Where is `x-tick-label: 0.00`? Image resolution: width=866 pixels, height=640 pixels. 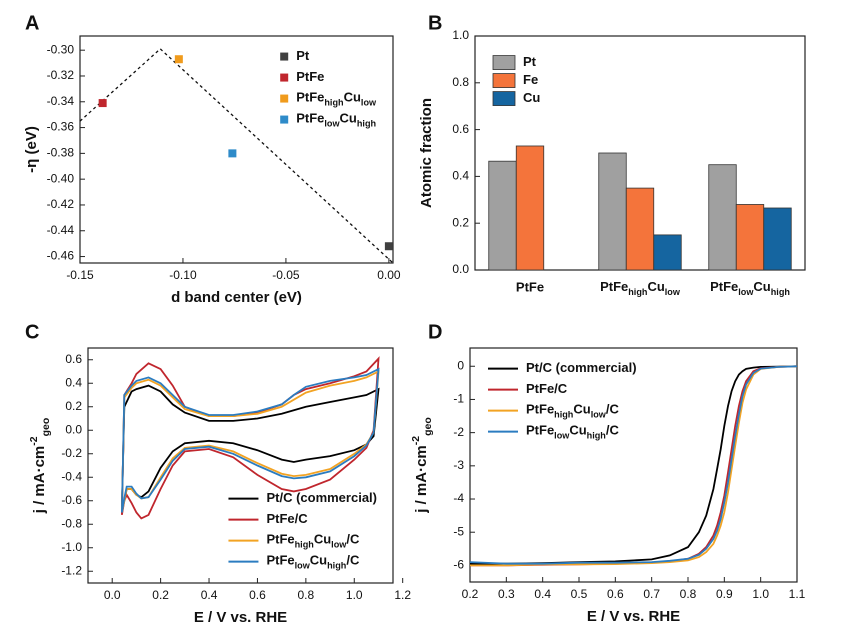 x-tick-label: 0.00 is located at coordinates (389, 275).